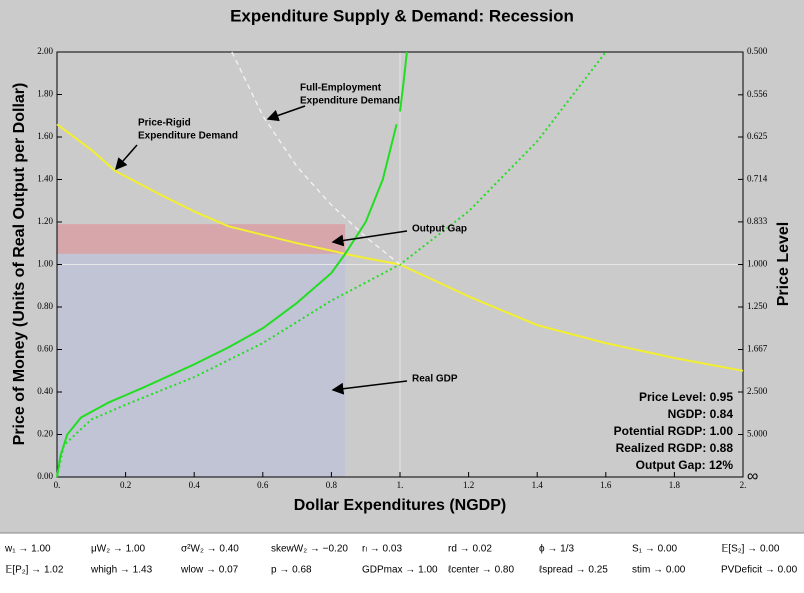 The width and height of the screenshot is (804, 593). What do you see at coordinates (573, 570) in the screenshot?
I see `parameter: ℓspread → 0.25` at bounding box center [573, 570].